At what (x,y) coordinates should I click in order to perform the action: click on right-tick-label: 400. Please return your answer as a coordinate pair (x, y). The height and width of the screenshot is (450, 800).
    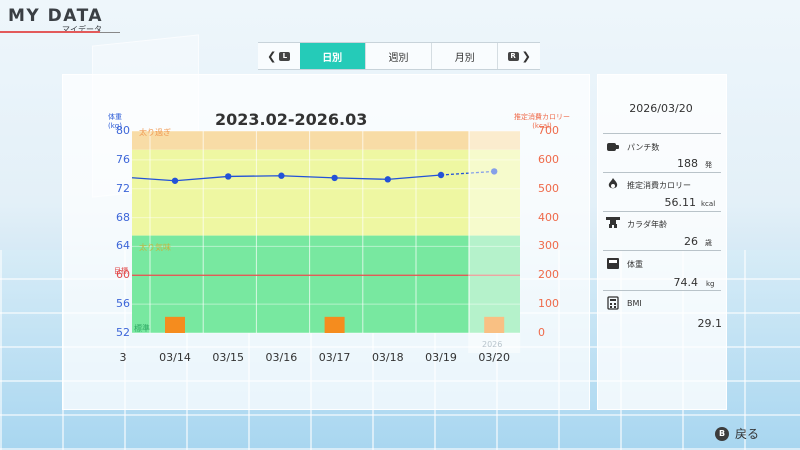
    Looking at the image, I should click on (548, 217).